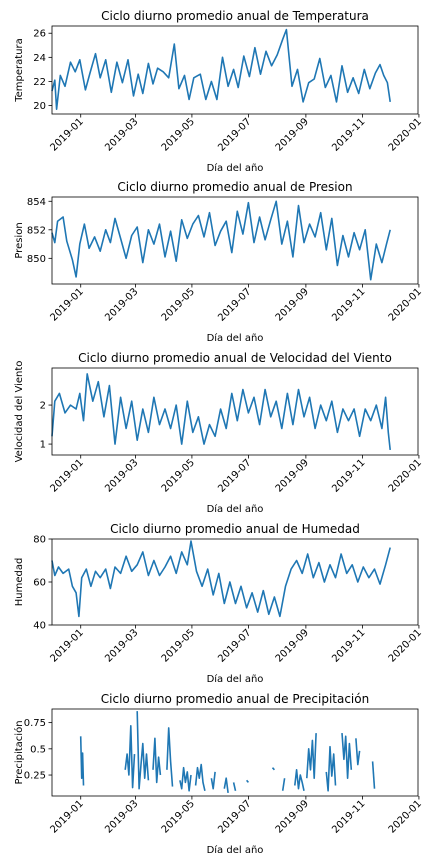 Image resolution: width=432 pixels, height=864 pixels. What do you see at coordinates (36, 202) in the screenshot?
I see `y-tick-label: 854` at bounding box center [36, 202].